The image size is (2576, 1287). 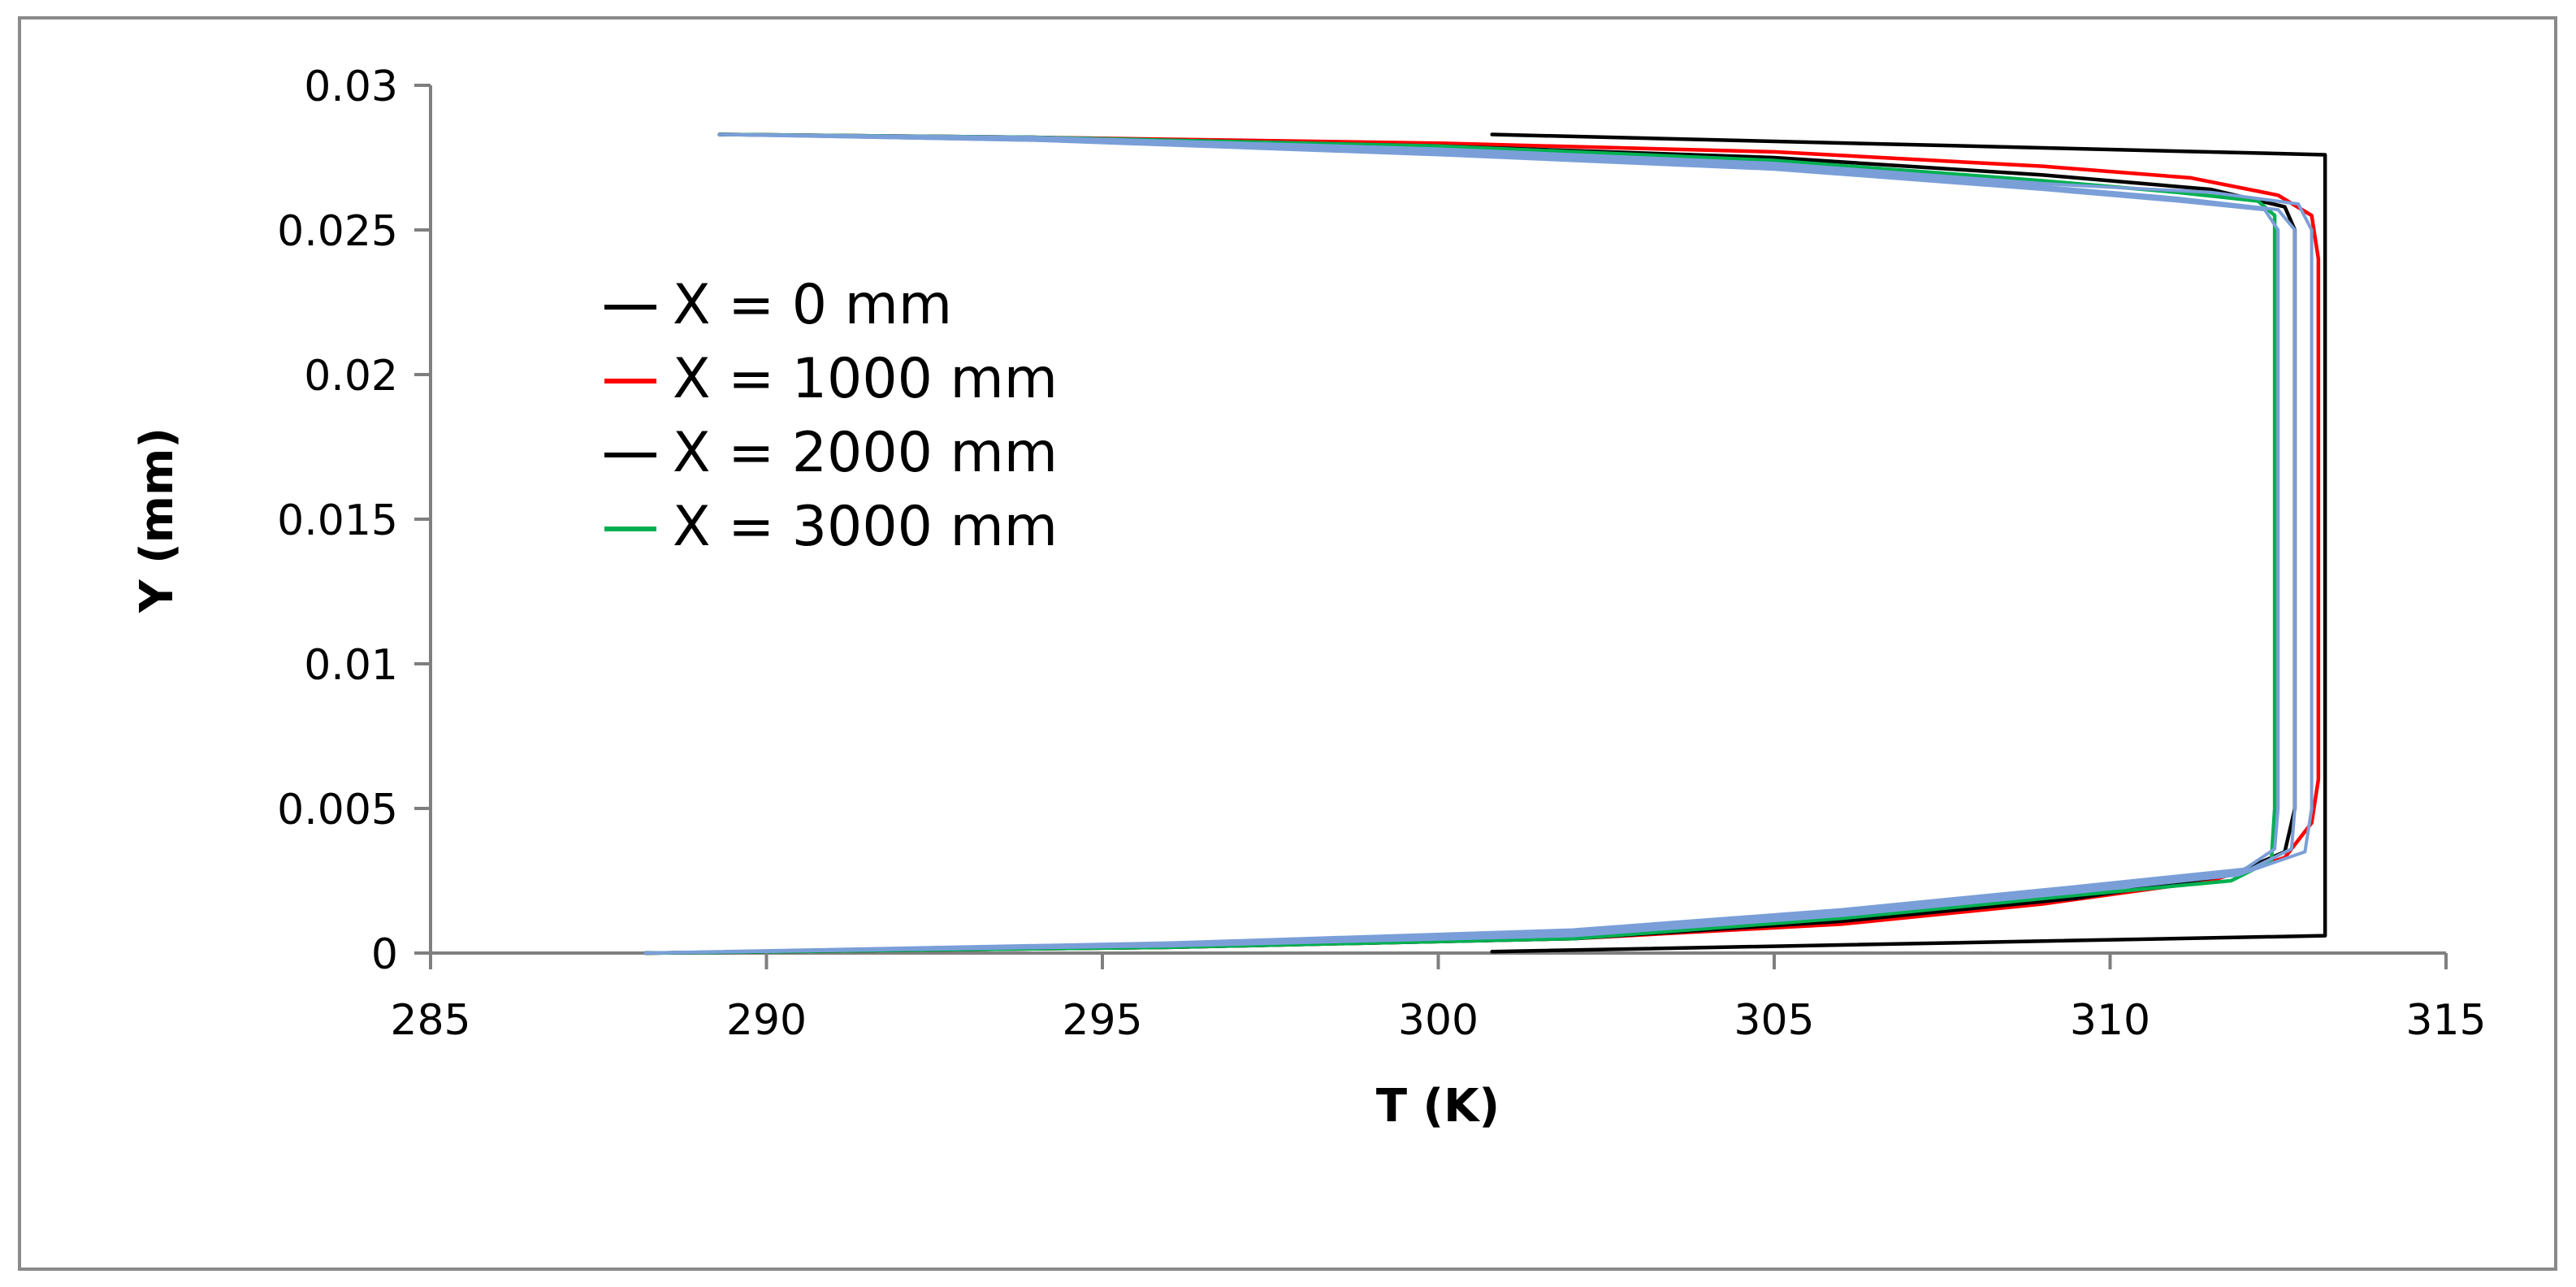 I want to click on x-ticks: 285 290 295 300 305 310 315, so click(x=1438, y=999).